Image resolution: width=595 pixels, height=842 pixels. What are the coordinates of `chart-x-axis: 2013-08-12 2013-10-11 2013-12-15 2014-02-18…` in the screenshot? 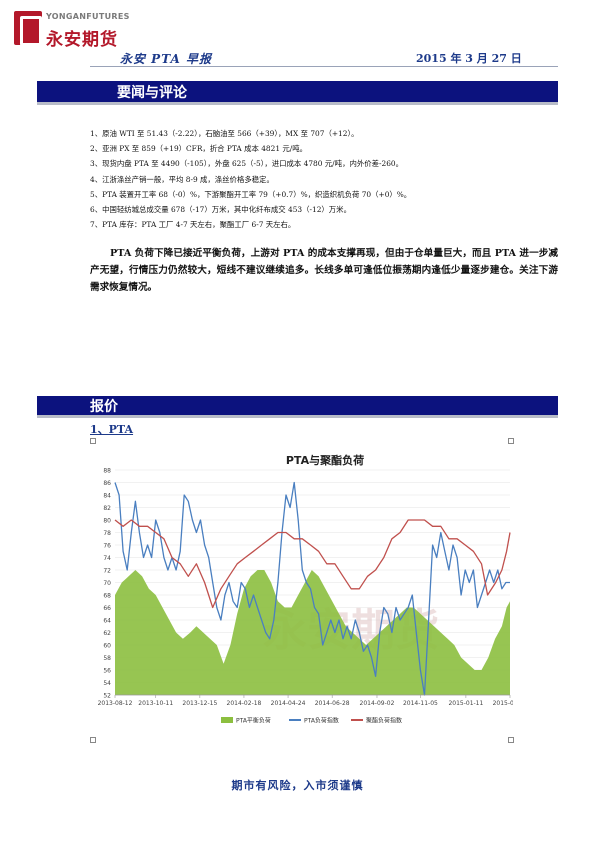 It's located at (305, 700).